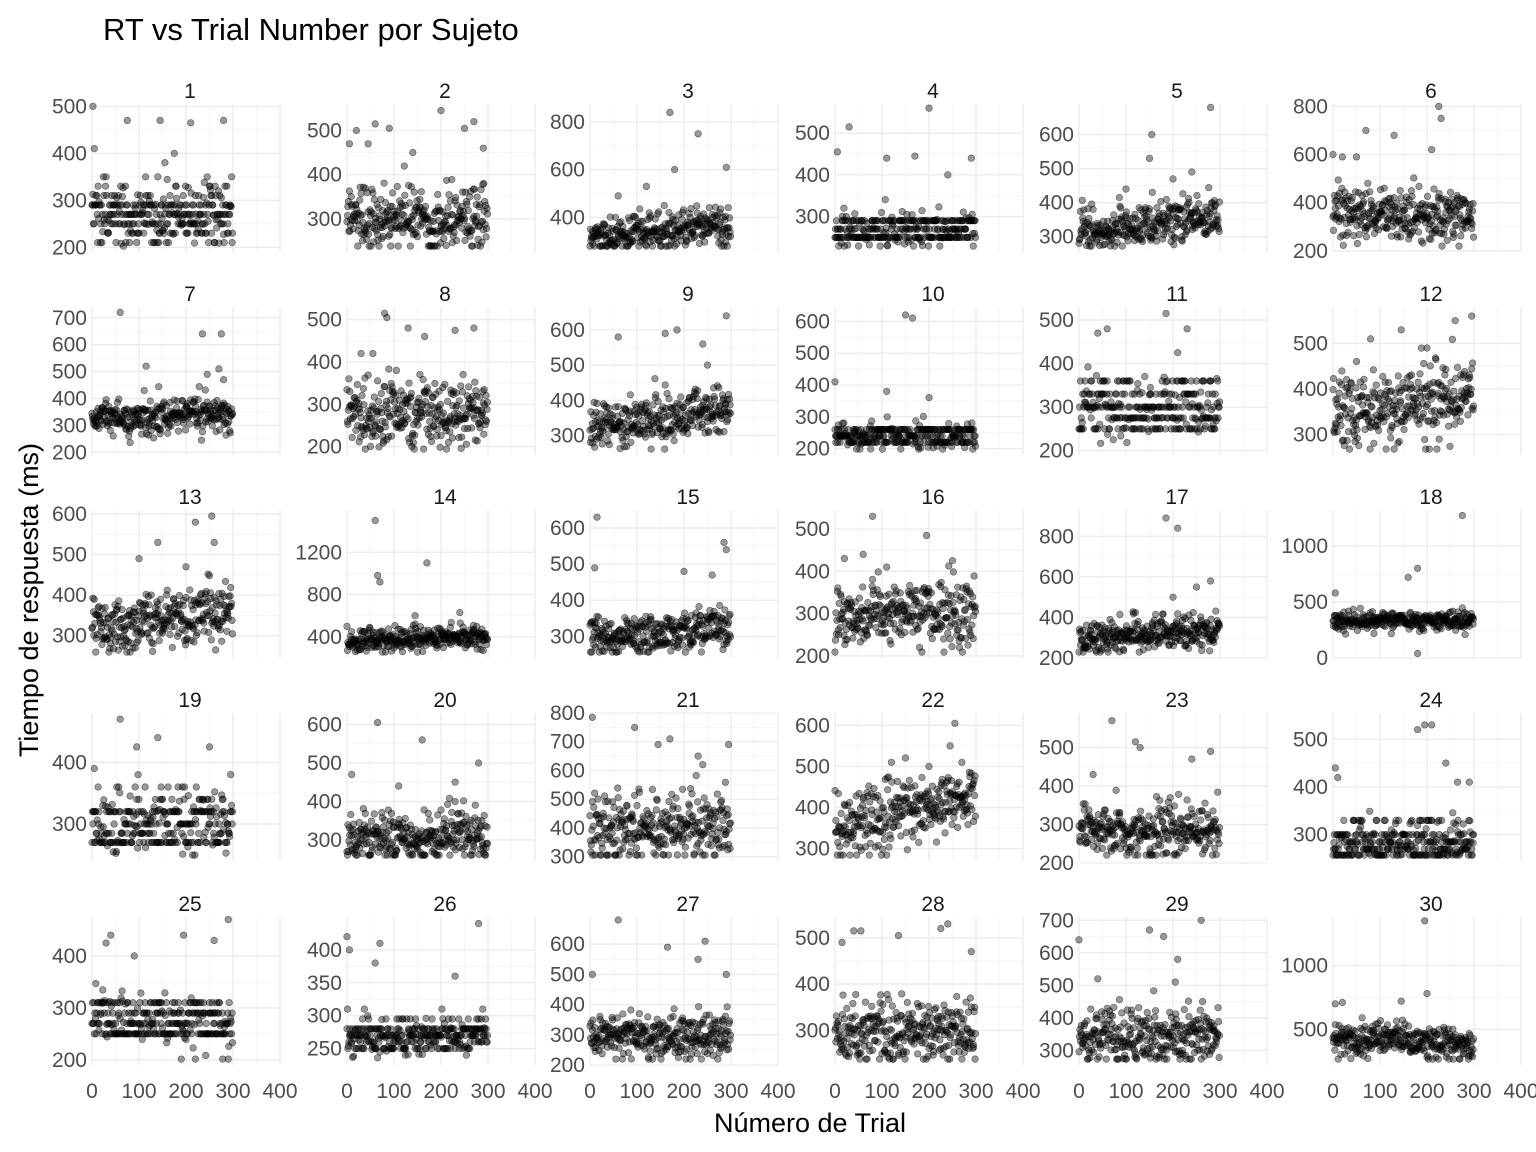 The image size is (1536, 1152). Describe the element at coordinates (1310, 106) in the screenshot. I see `y-tick-label: 800` at that location.